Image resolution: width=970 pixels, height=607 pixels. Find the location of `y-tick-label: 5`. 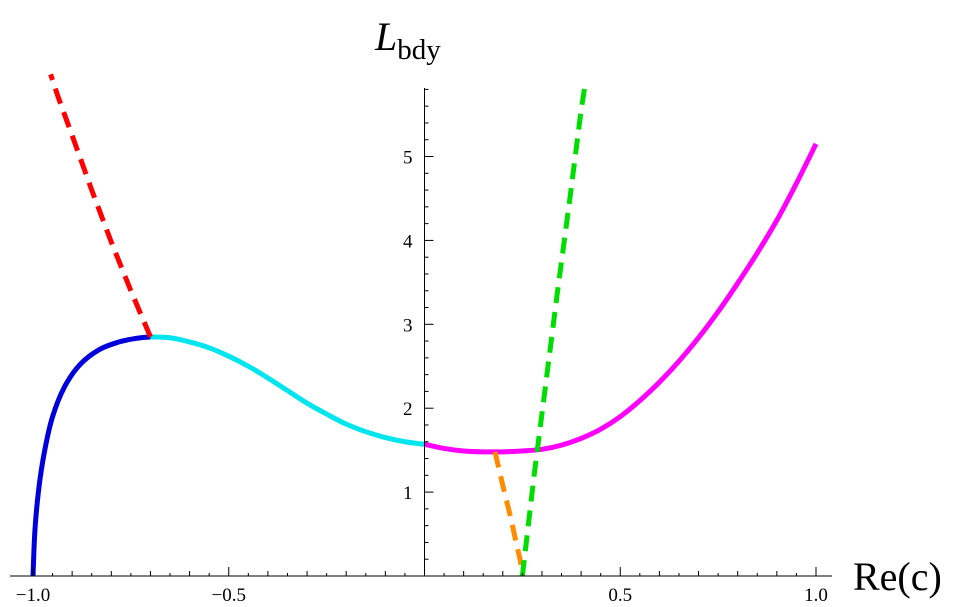

y-tick-label: 5 is located at coordinates (408, 158).